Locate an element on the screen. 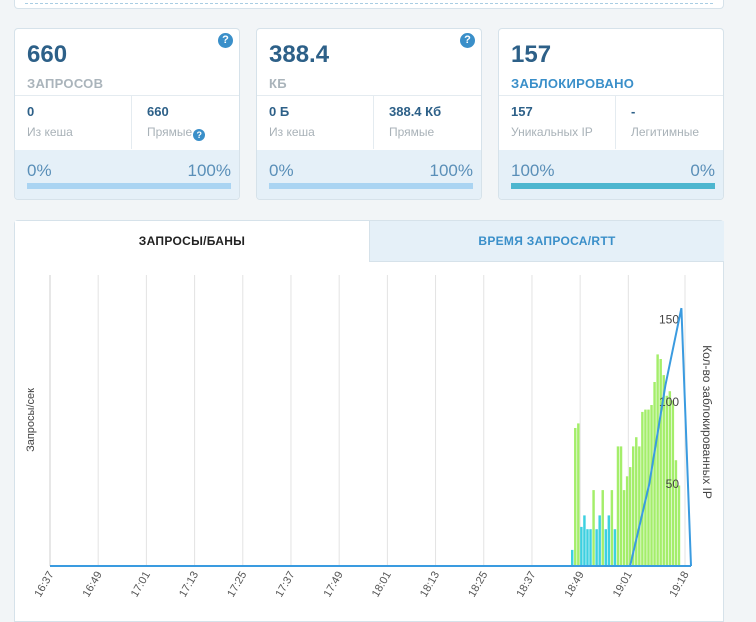 Image resolution: width=756 pixels, height=622 pixels. traffic-ratio-footer: 0% 100% is located at coordinates (369, 174).